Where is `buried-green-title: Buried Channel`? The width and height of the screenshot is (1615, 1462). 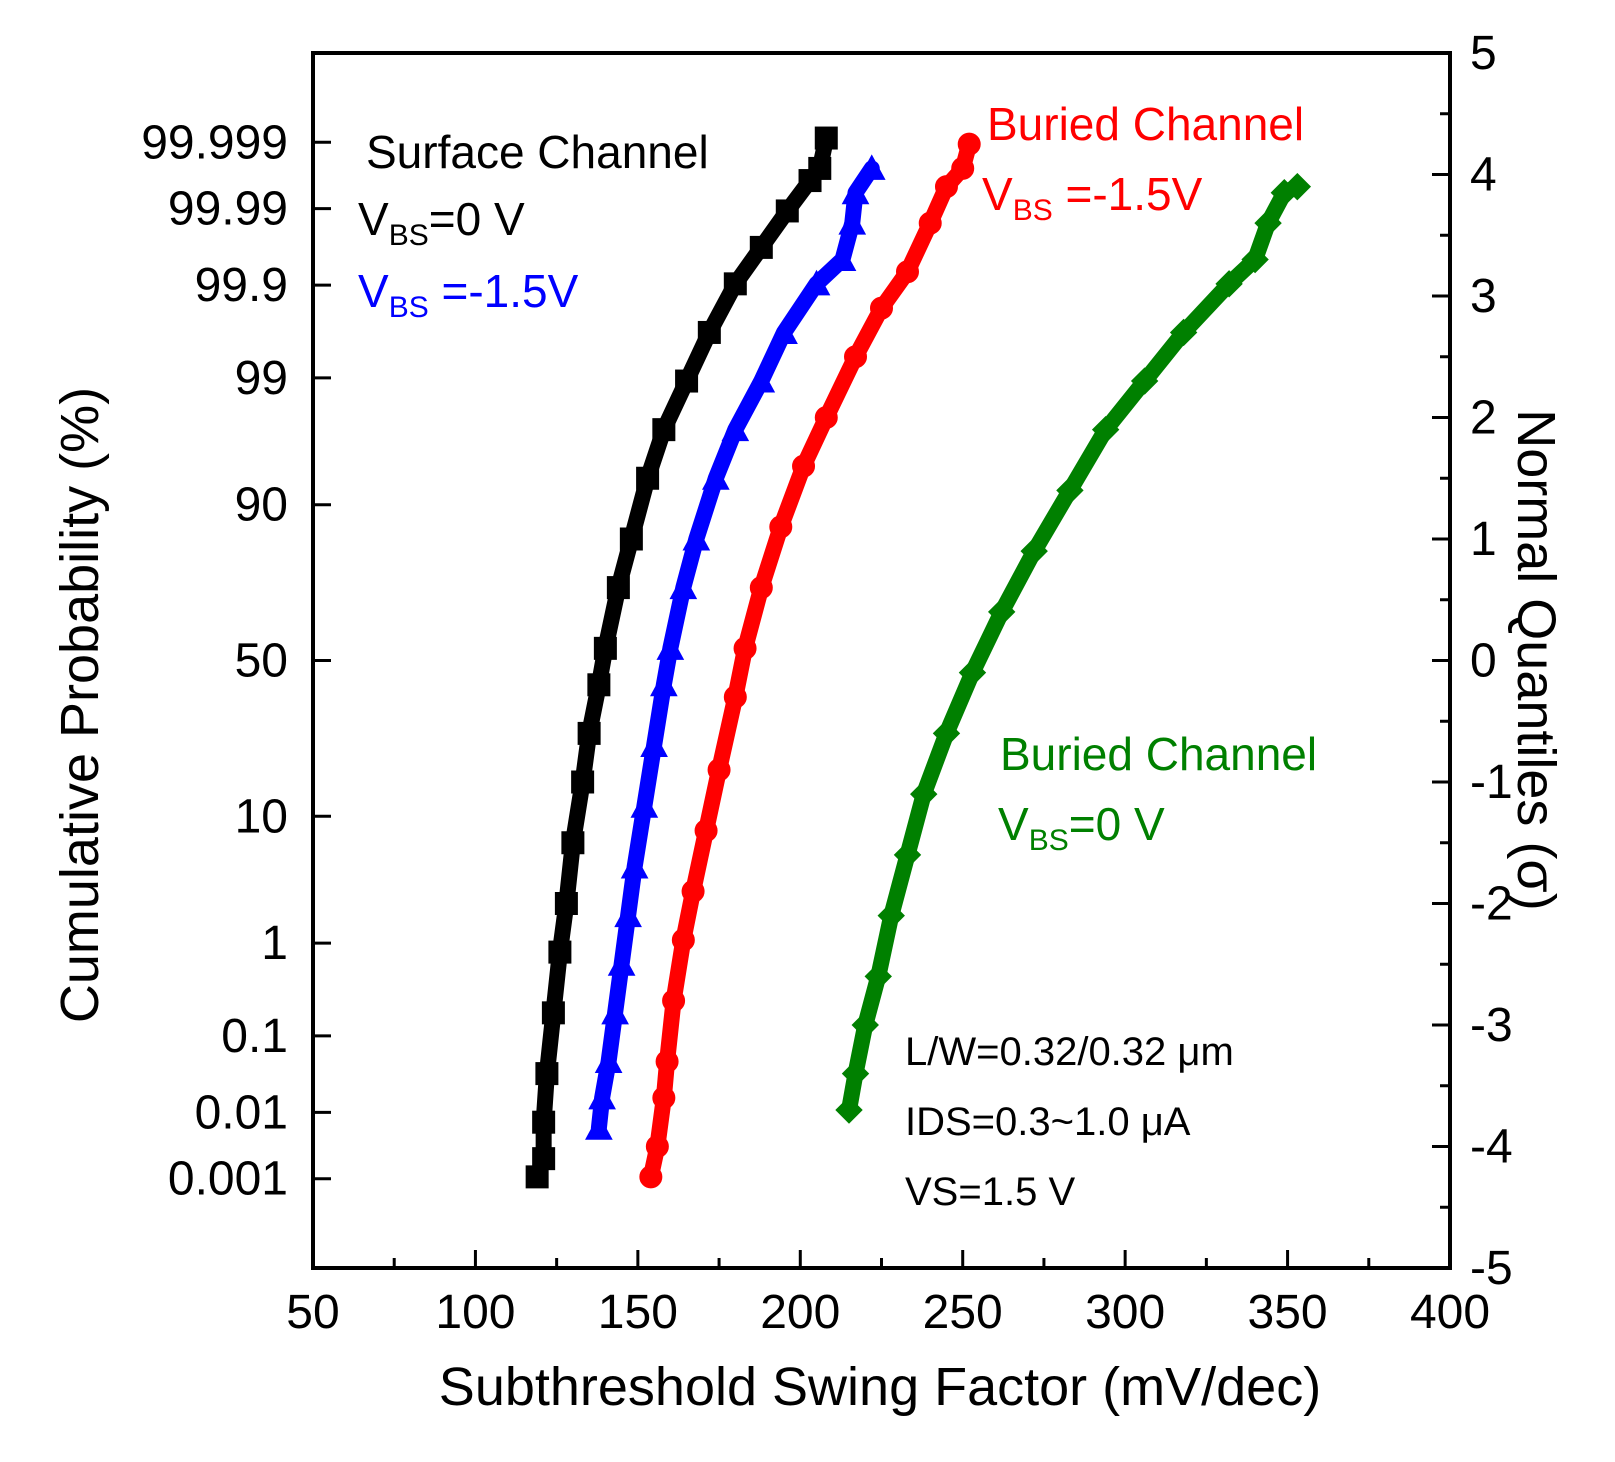
buried-green-title: Buried Channel is located at coordinates (1158, 754).